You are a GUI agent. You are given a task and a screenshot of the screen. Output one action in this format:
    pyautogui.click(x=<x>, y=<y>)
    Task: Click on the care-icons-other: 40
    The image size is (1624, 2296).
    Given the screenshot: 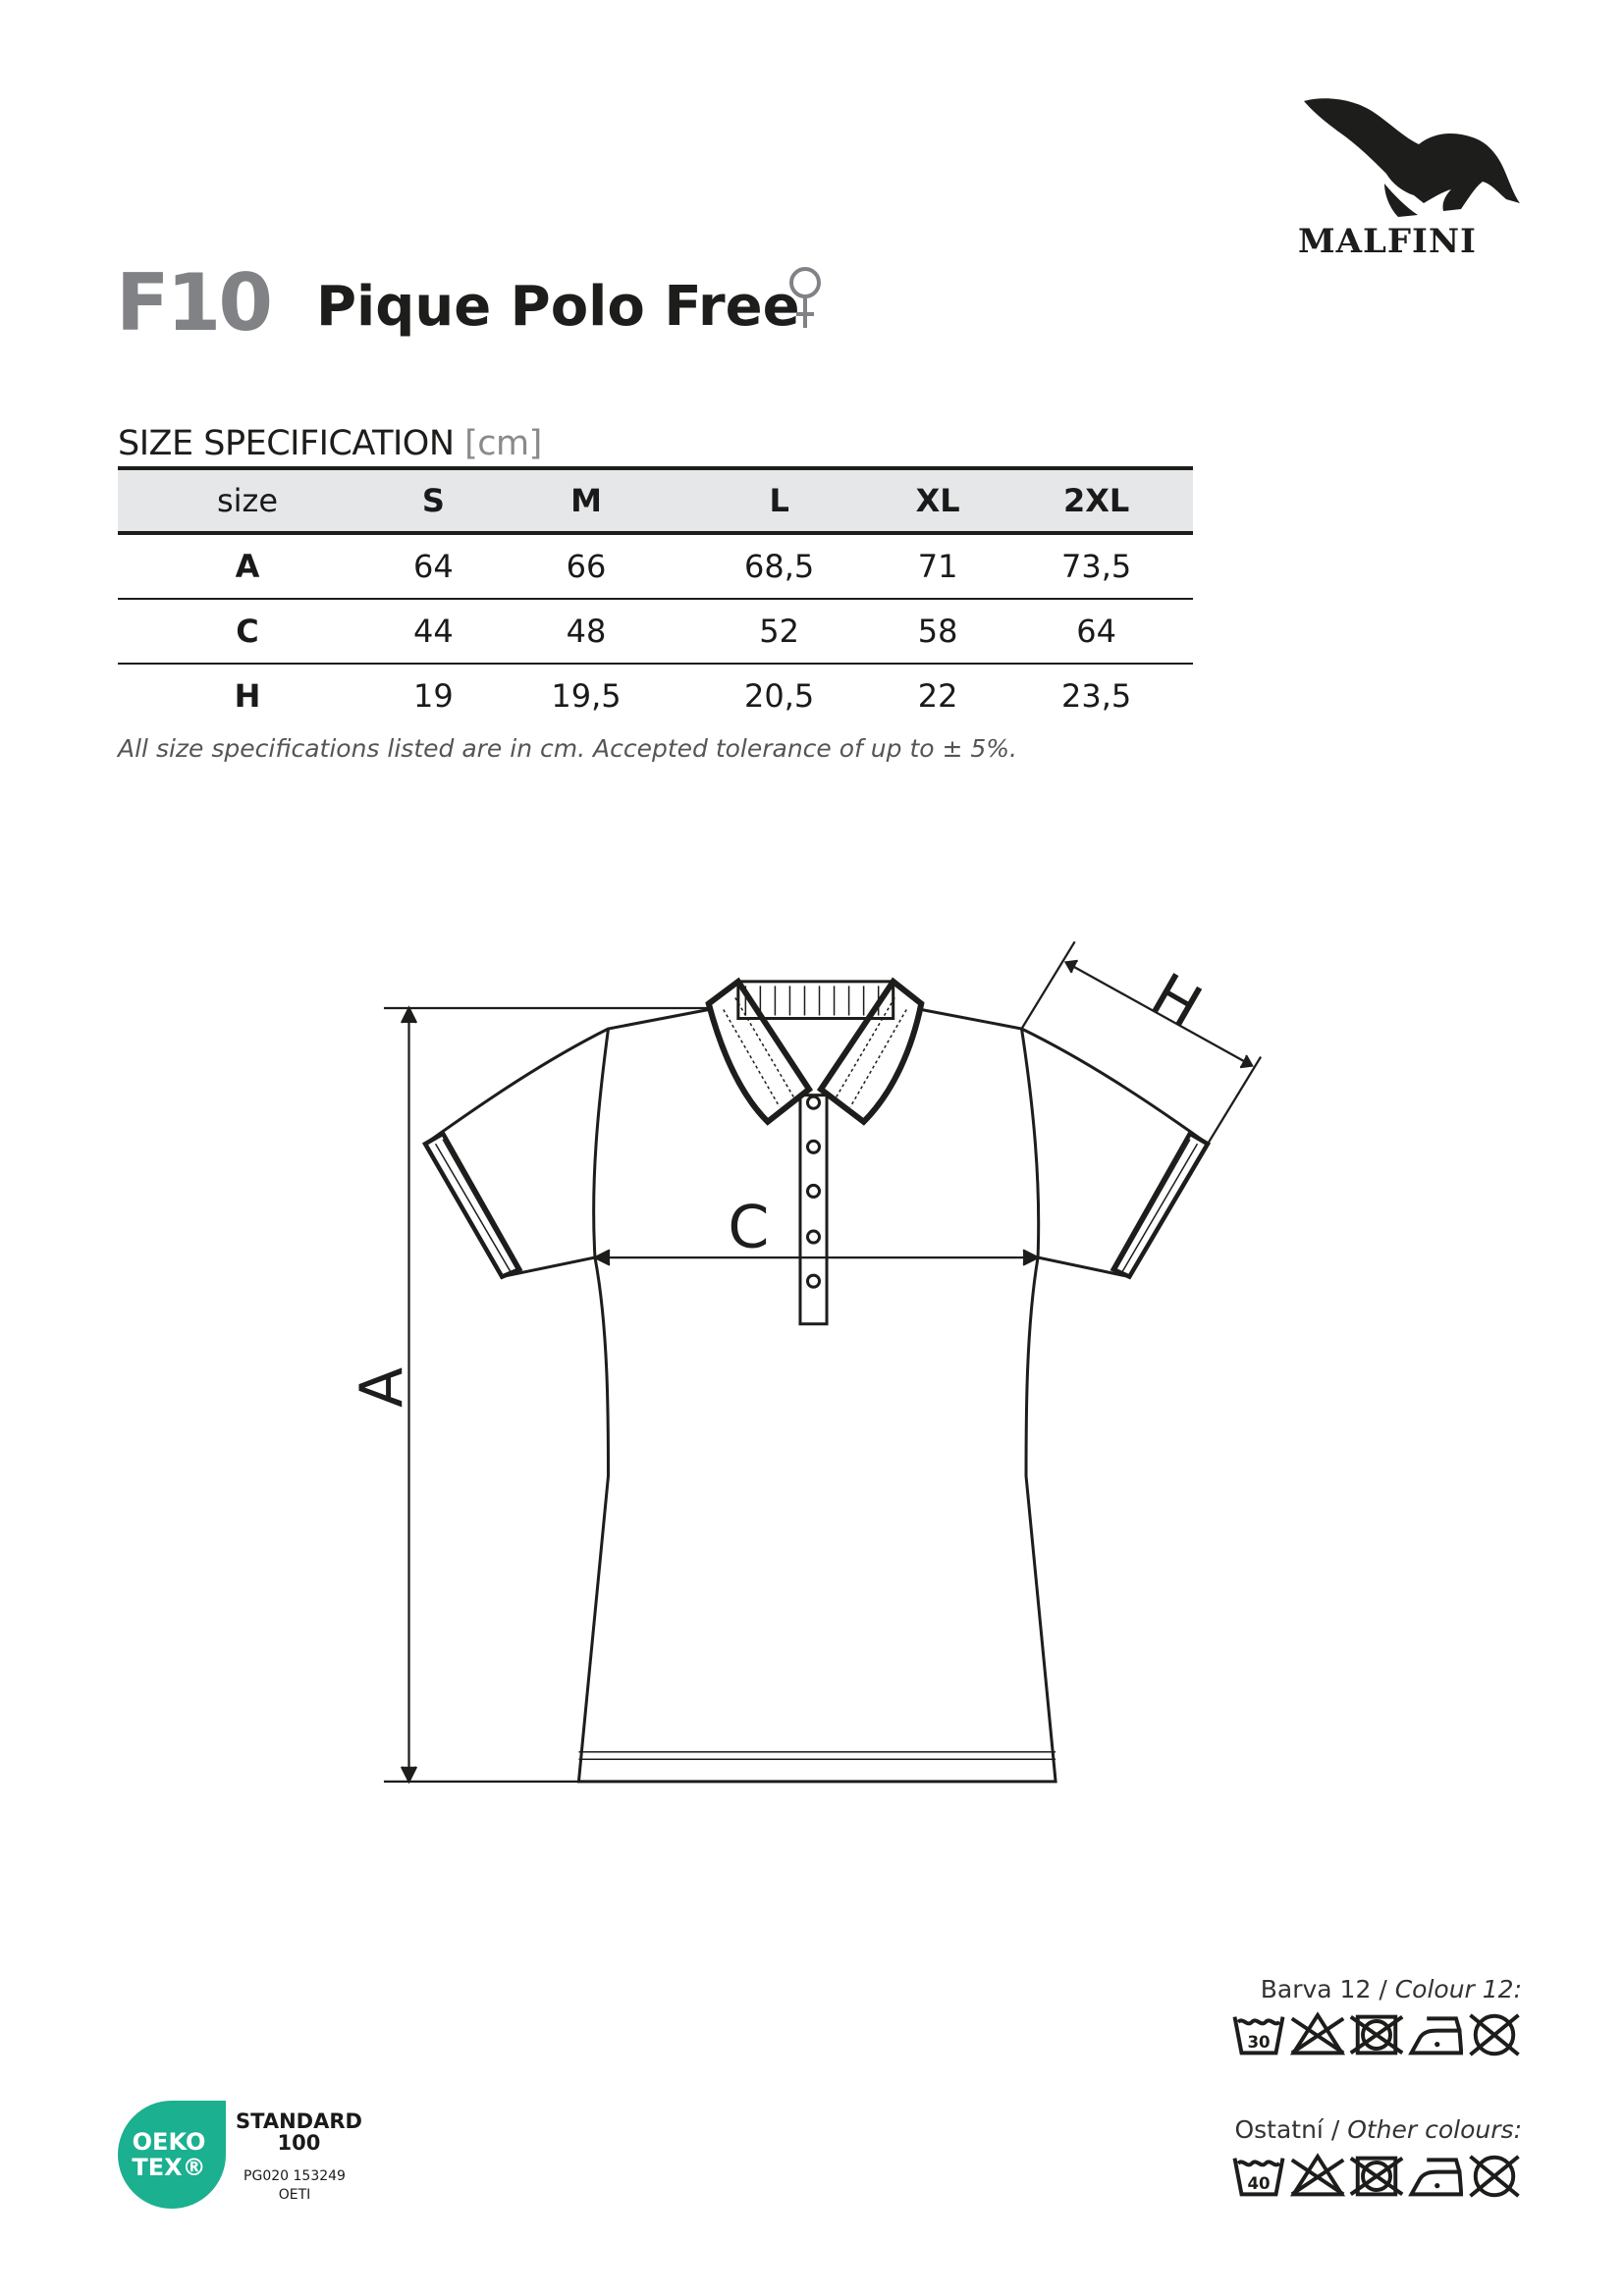 What is the action you would take?
    pyautogui.click(x=1376, y=2177)
    